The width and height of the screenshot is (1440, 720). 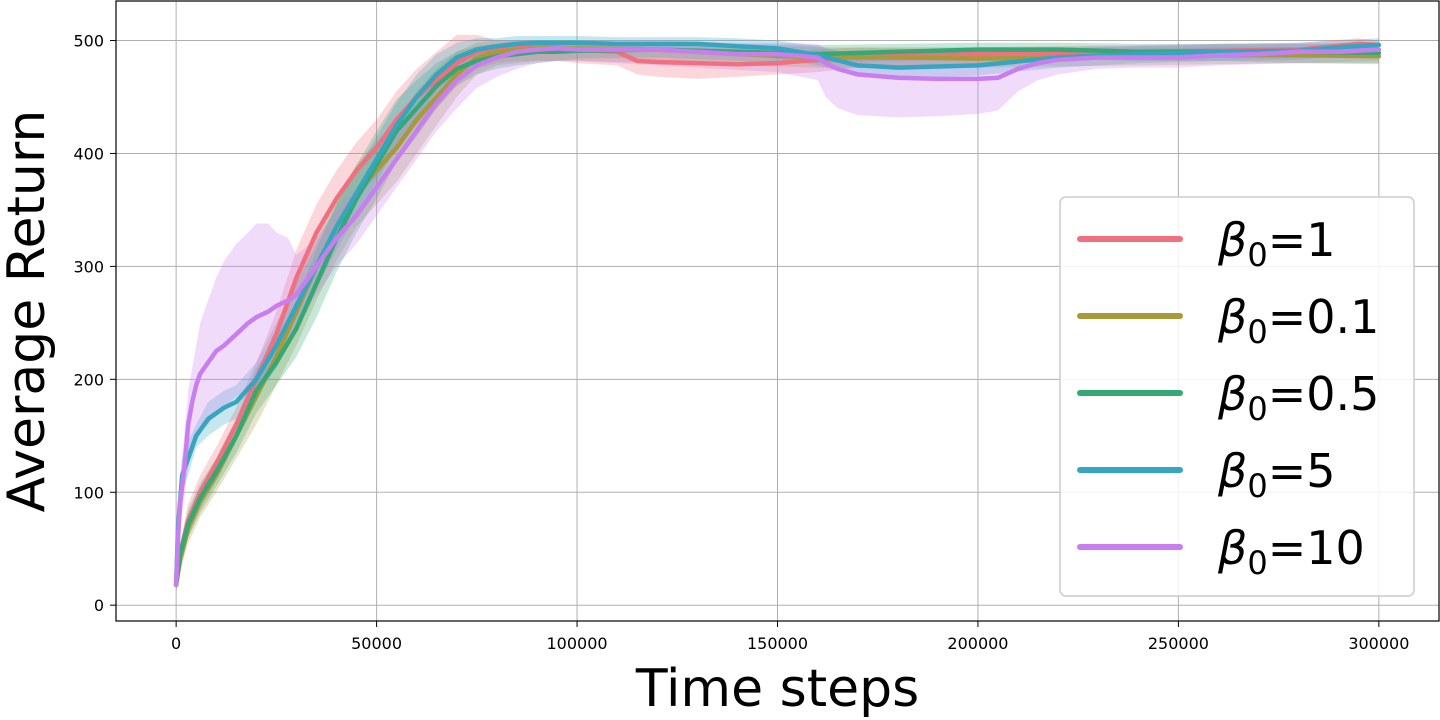 I want to click on x-tick-label: 300000, so click(x=1378, y=643).